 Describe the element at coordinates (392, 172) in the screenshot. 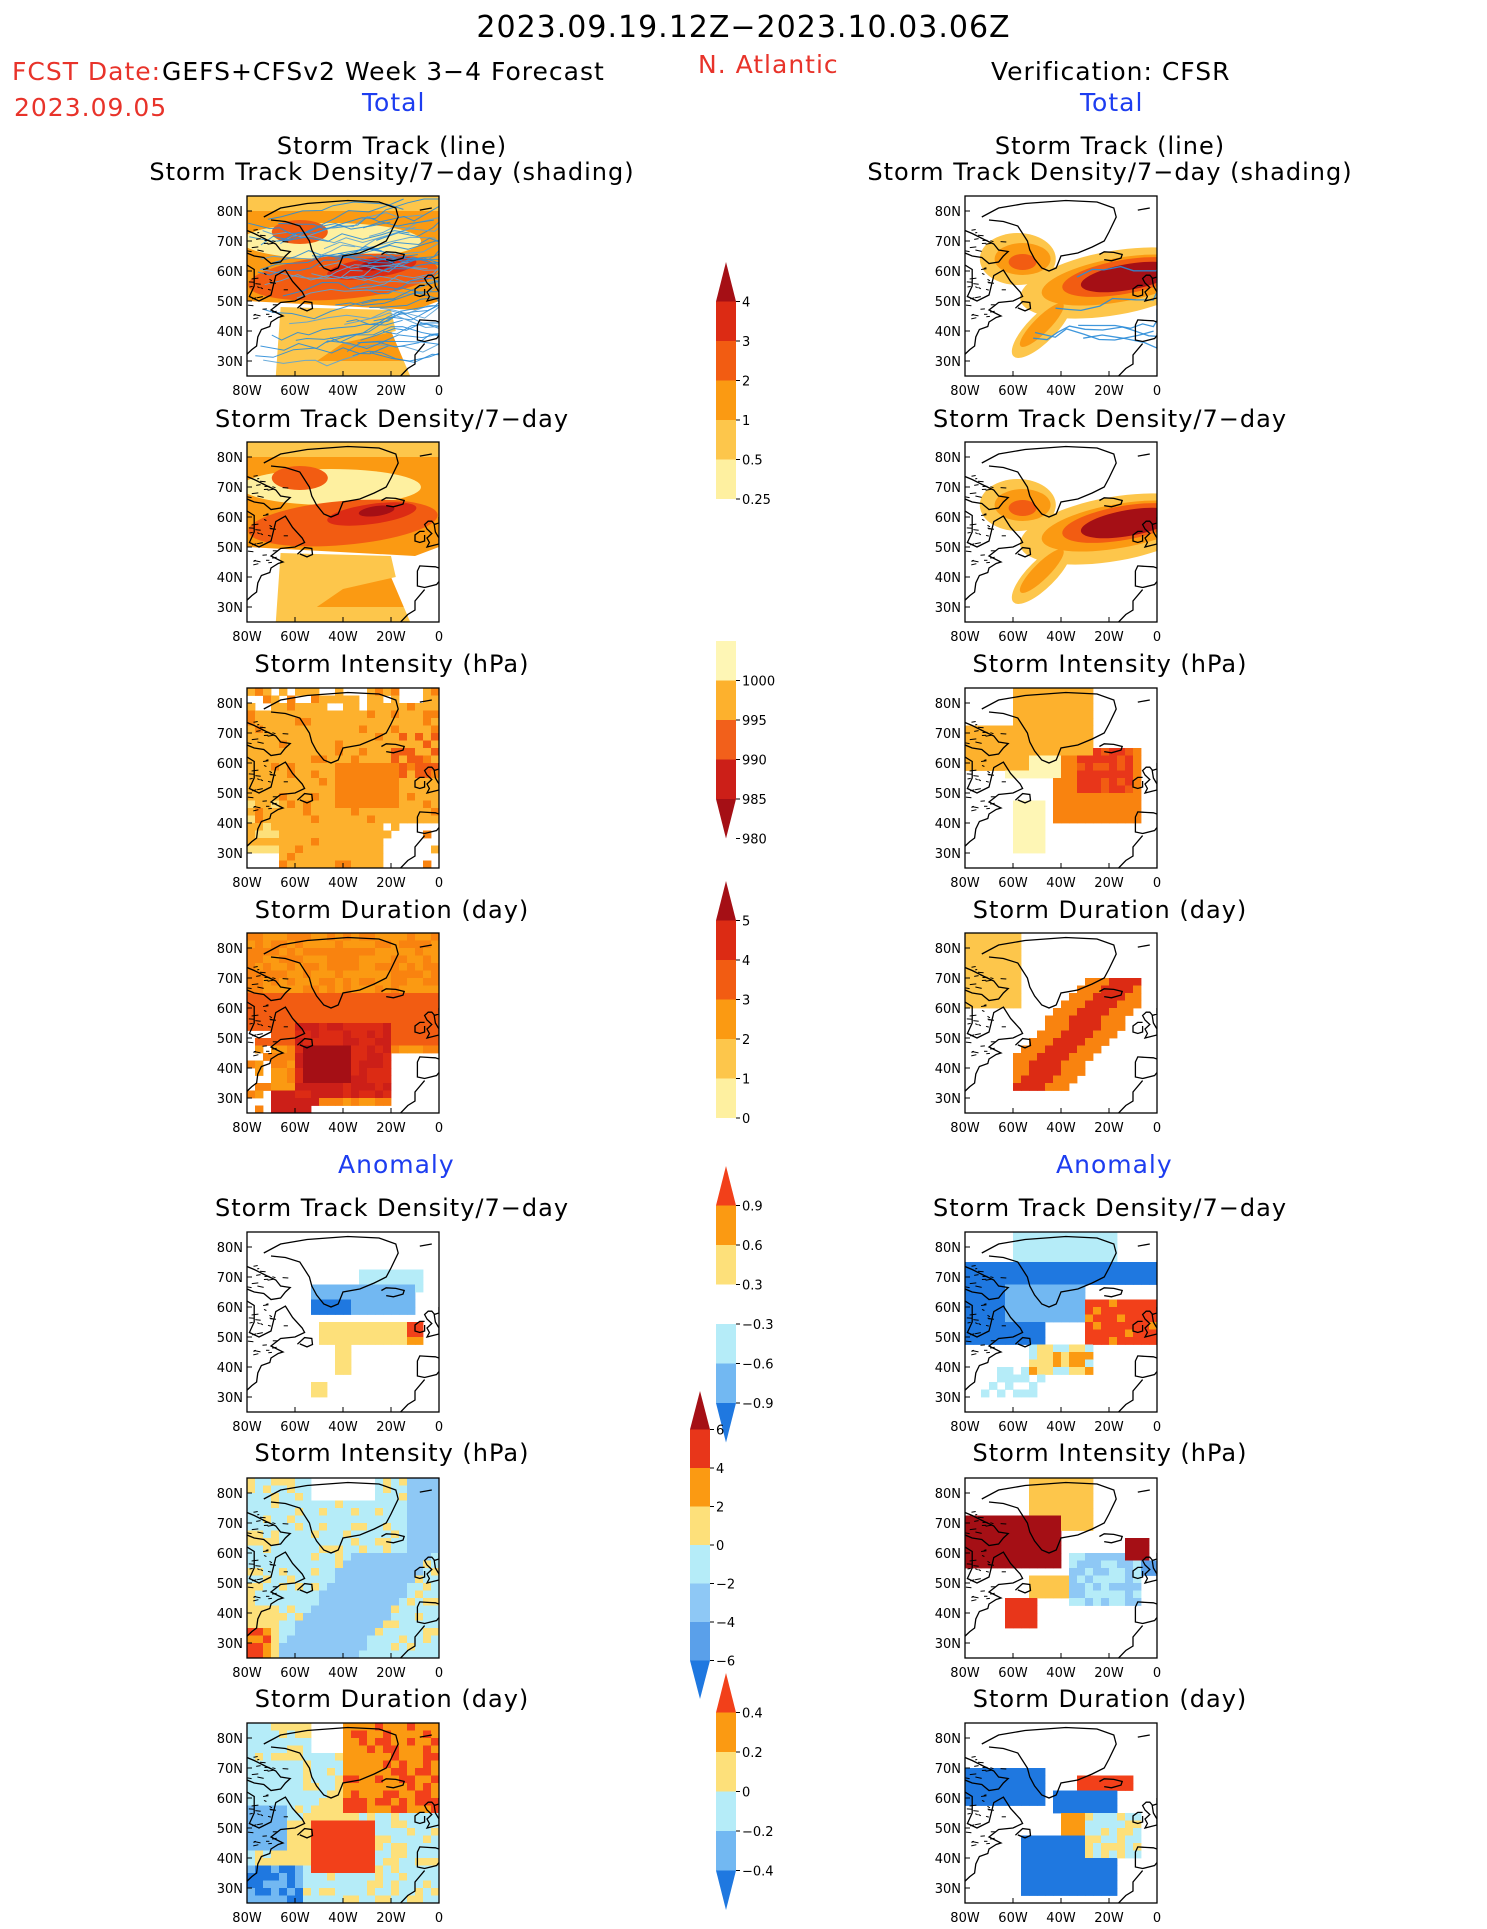

I see `panel-title-track-shading-left: Storm Track Density/7−day (shading)` at that location.